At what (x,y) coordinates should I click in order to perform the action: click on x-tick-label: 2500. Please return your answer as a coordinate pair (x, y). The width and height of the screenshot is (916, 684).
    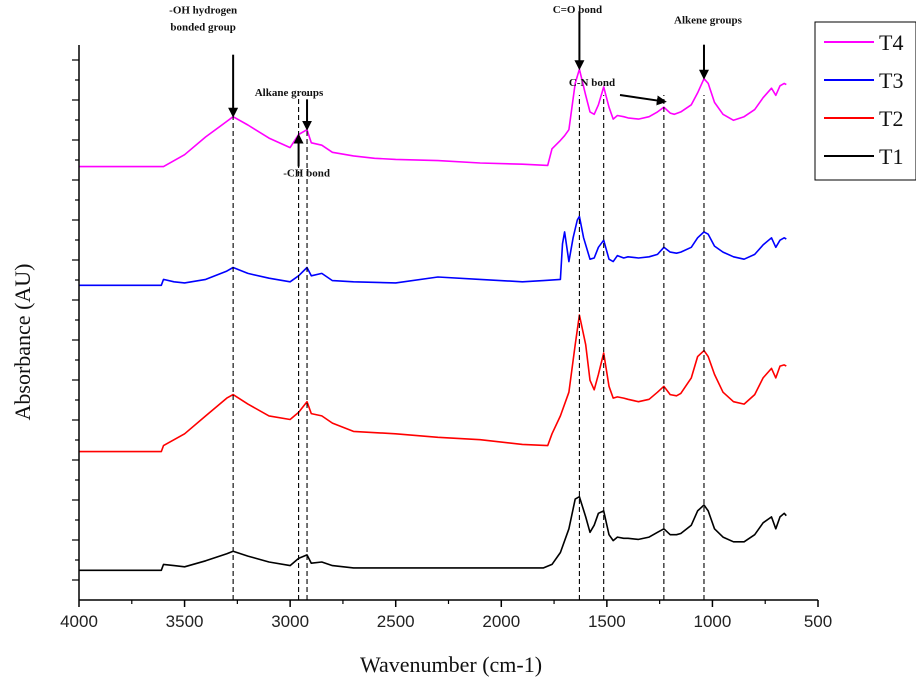
    Looking at the image, I should click on (396, 621).